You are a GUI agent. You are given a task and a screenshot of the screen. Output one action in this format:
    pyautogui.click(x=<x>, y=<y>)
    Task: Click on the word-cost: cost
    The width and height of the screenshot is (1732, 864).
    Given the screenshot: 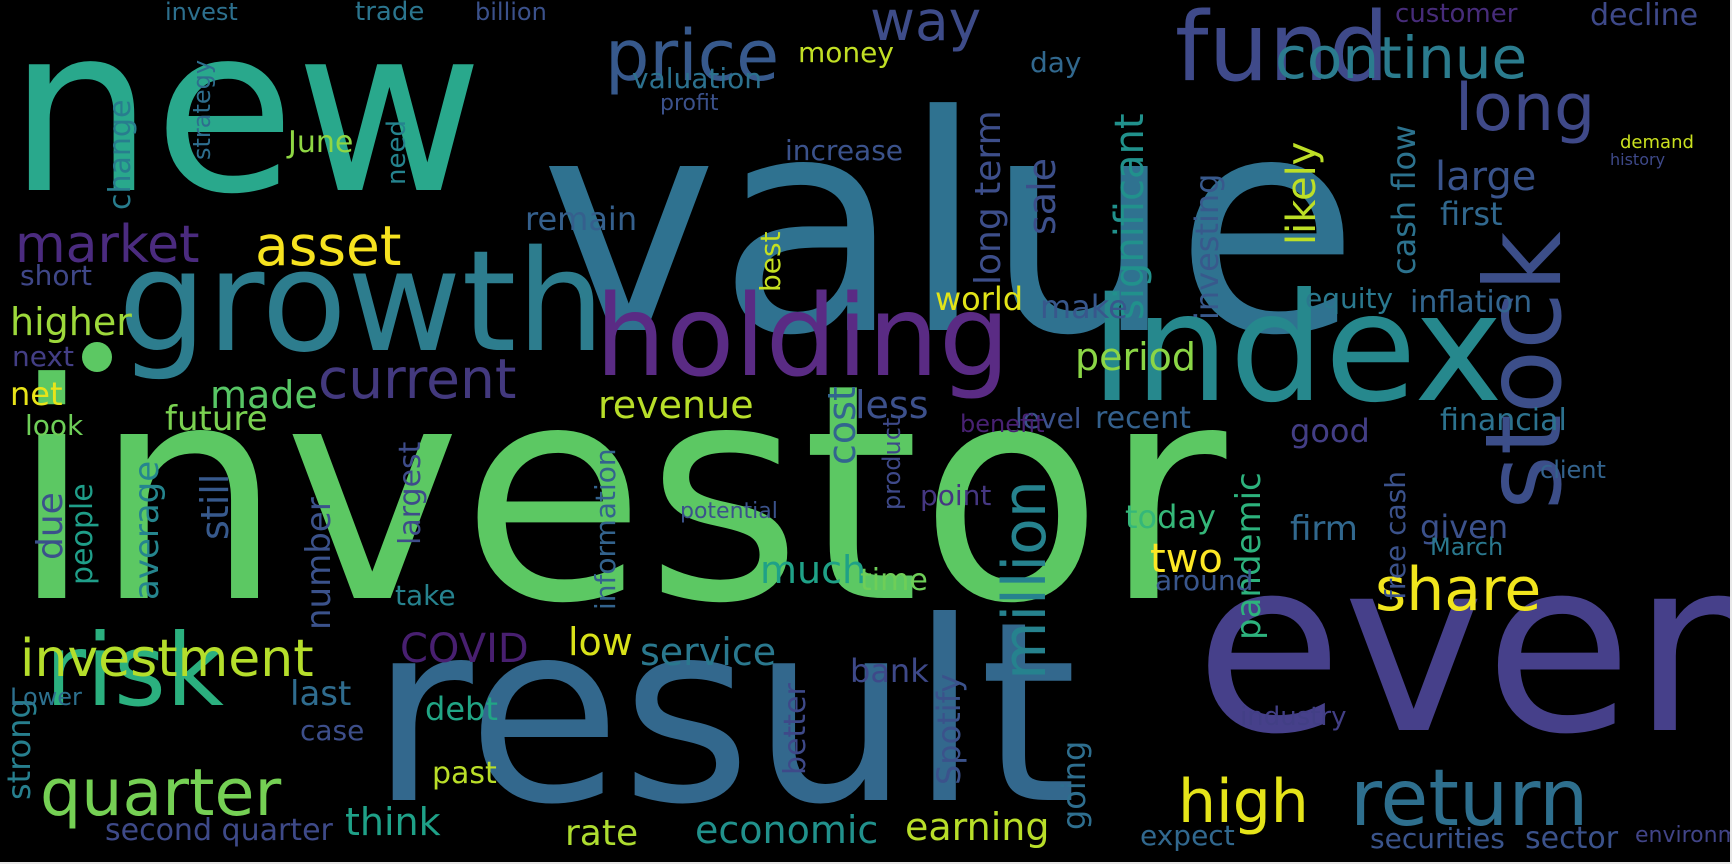 What is the action you would take?
    pyautogui.click(x=842, y=425)
    